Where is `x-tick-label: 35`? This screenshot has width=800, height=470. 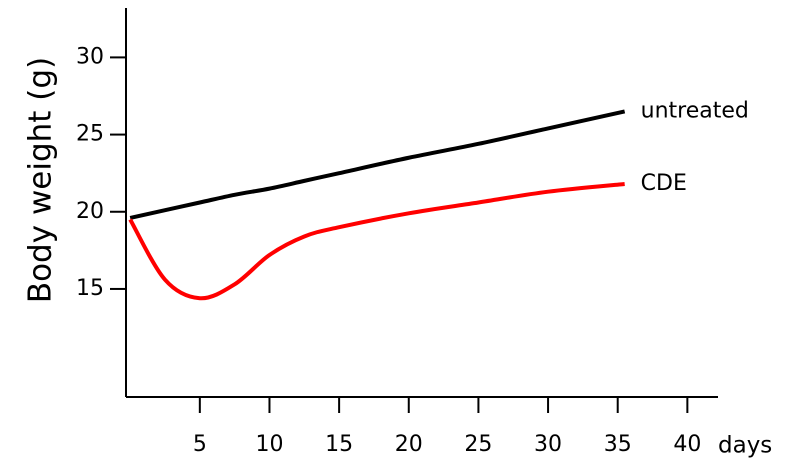 x-tick-label: 35 is located at coordinates (618, 444).